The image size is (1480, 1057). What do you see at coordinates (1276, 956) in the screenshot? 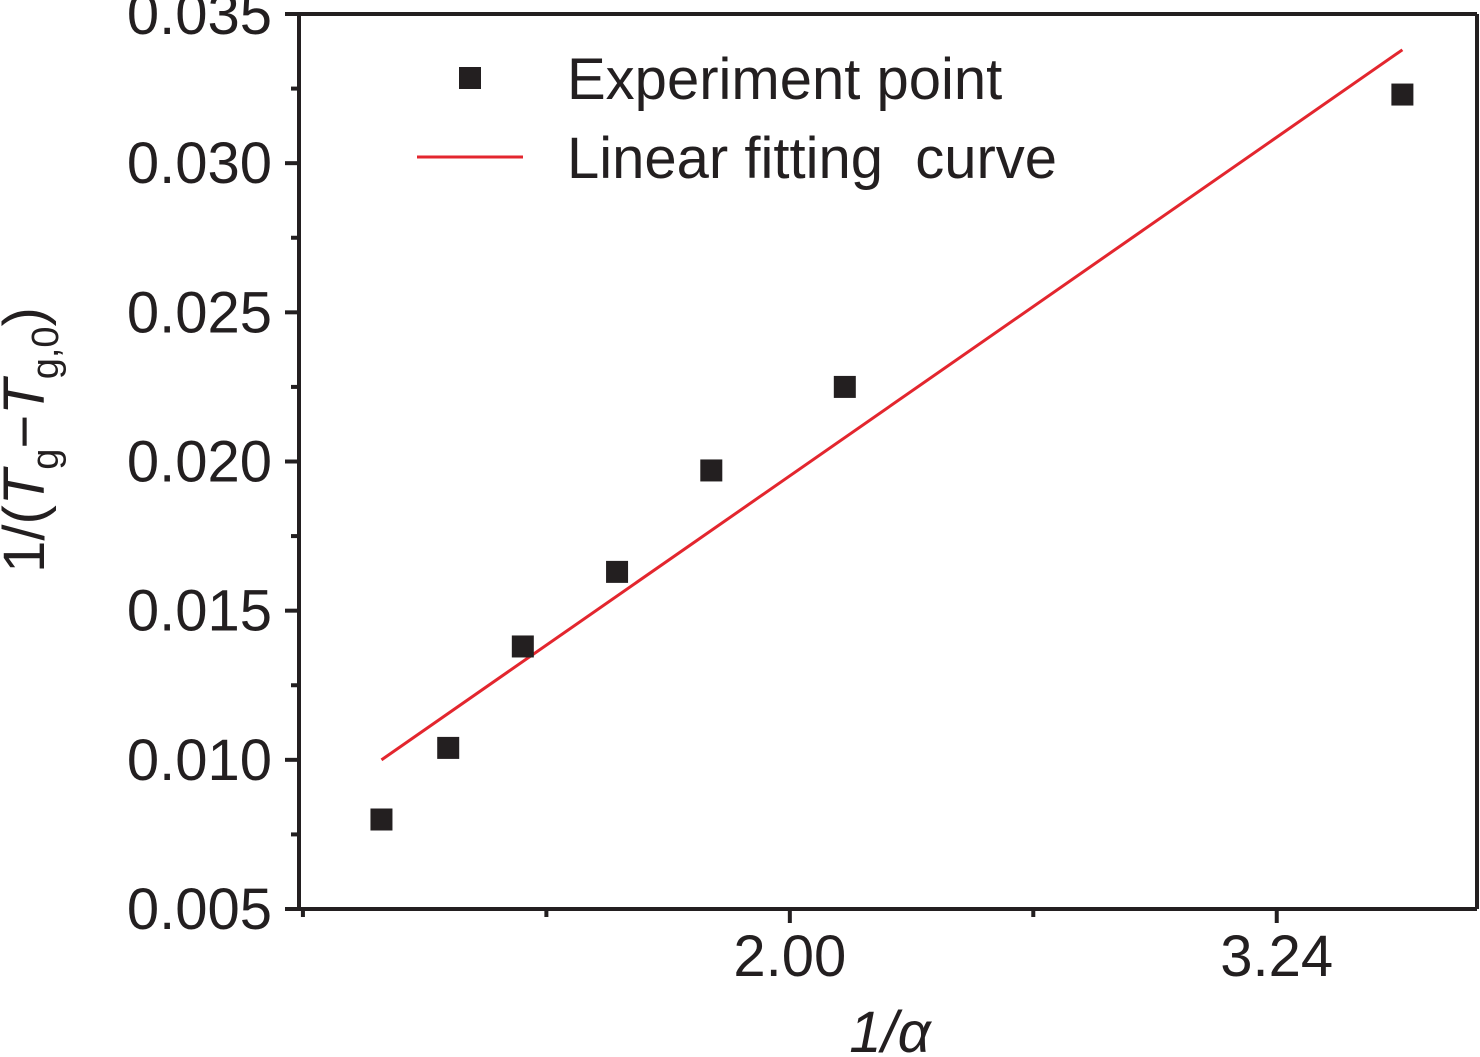
I see `x-tick-label: 3.24` at bounding box center [1276, 956].